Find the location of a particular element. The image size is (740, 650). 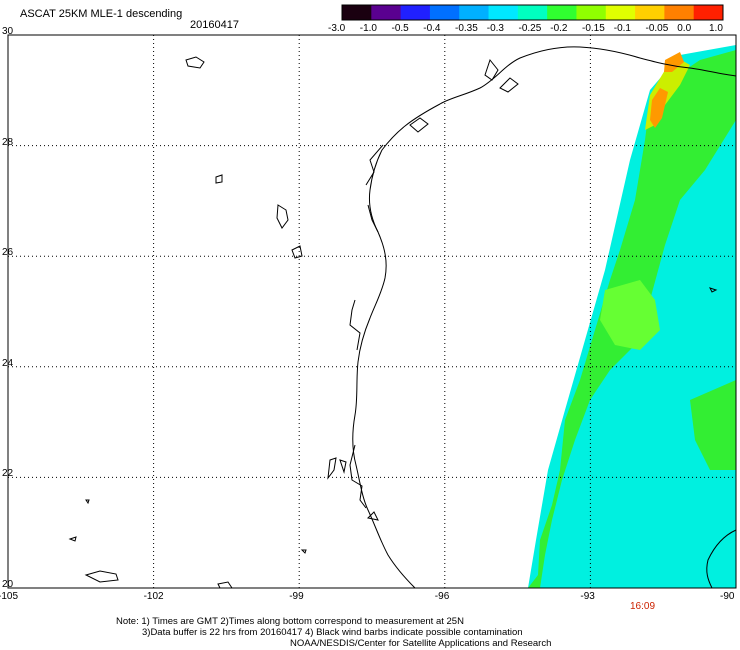

longitude-tick-label: -90 is located at coordinates (727, 596).